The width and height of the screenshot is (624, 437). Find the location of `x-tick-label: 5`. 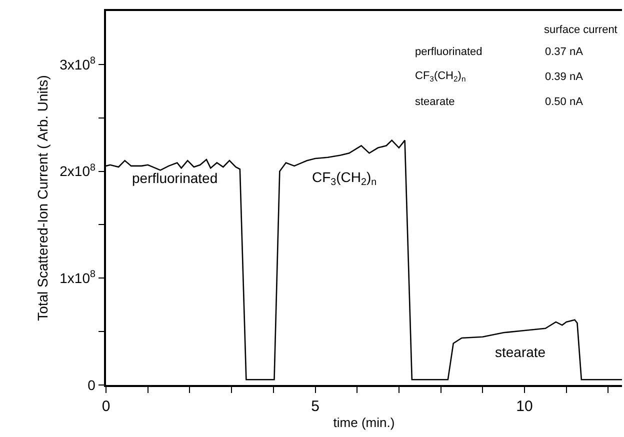

x-tick-label: 5 is located at coordinates (315, 406).